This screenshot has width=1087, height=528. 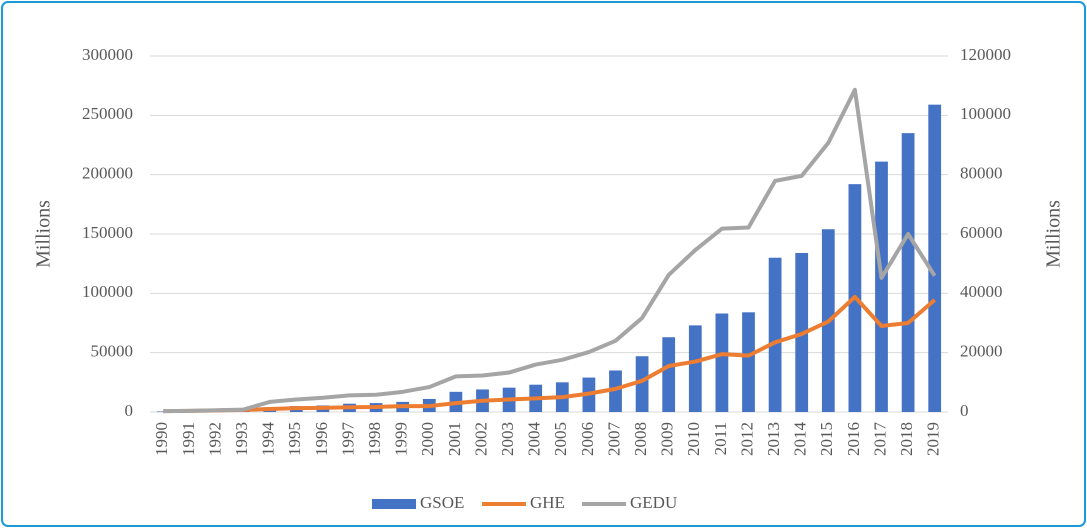 I want to click on x-tick-label: 2017, so click(x=879, y=439).